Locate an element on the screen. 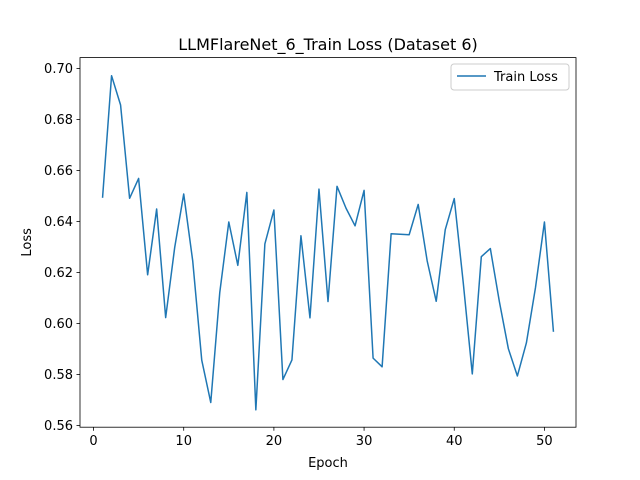 Image resolution: width=640 pixels, height=480 pixels. y-tick-label: 0.60 is located at coordinates (58, 324).